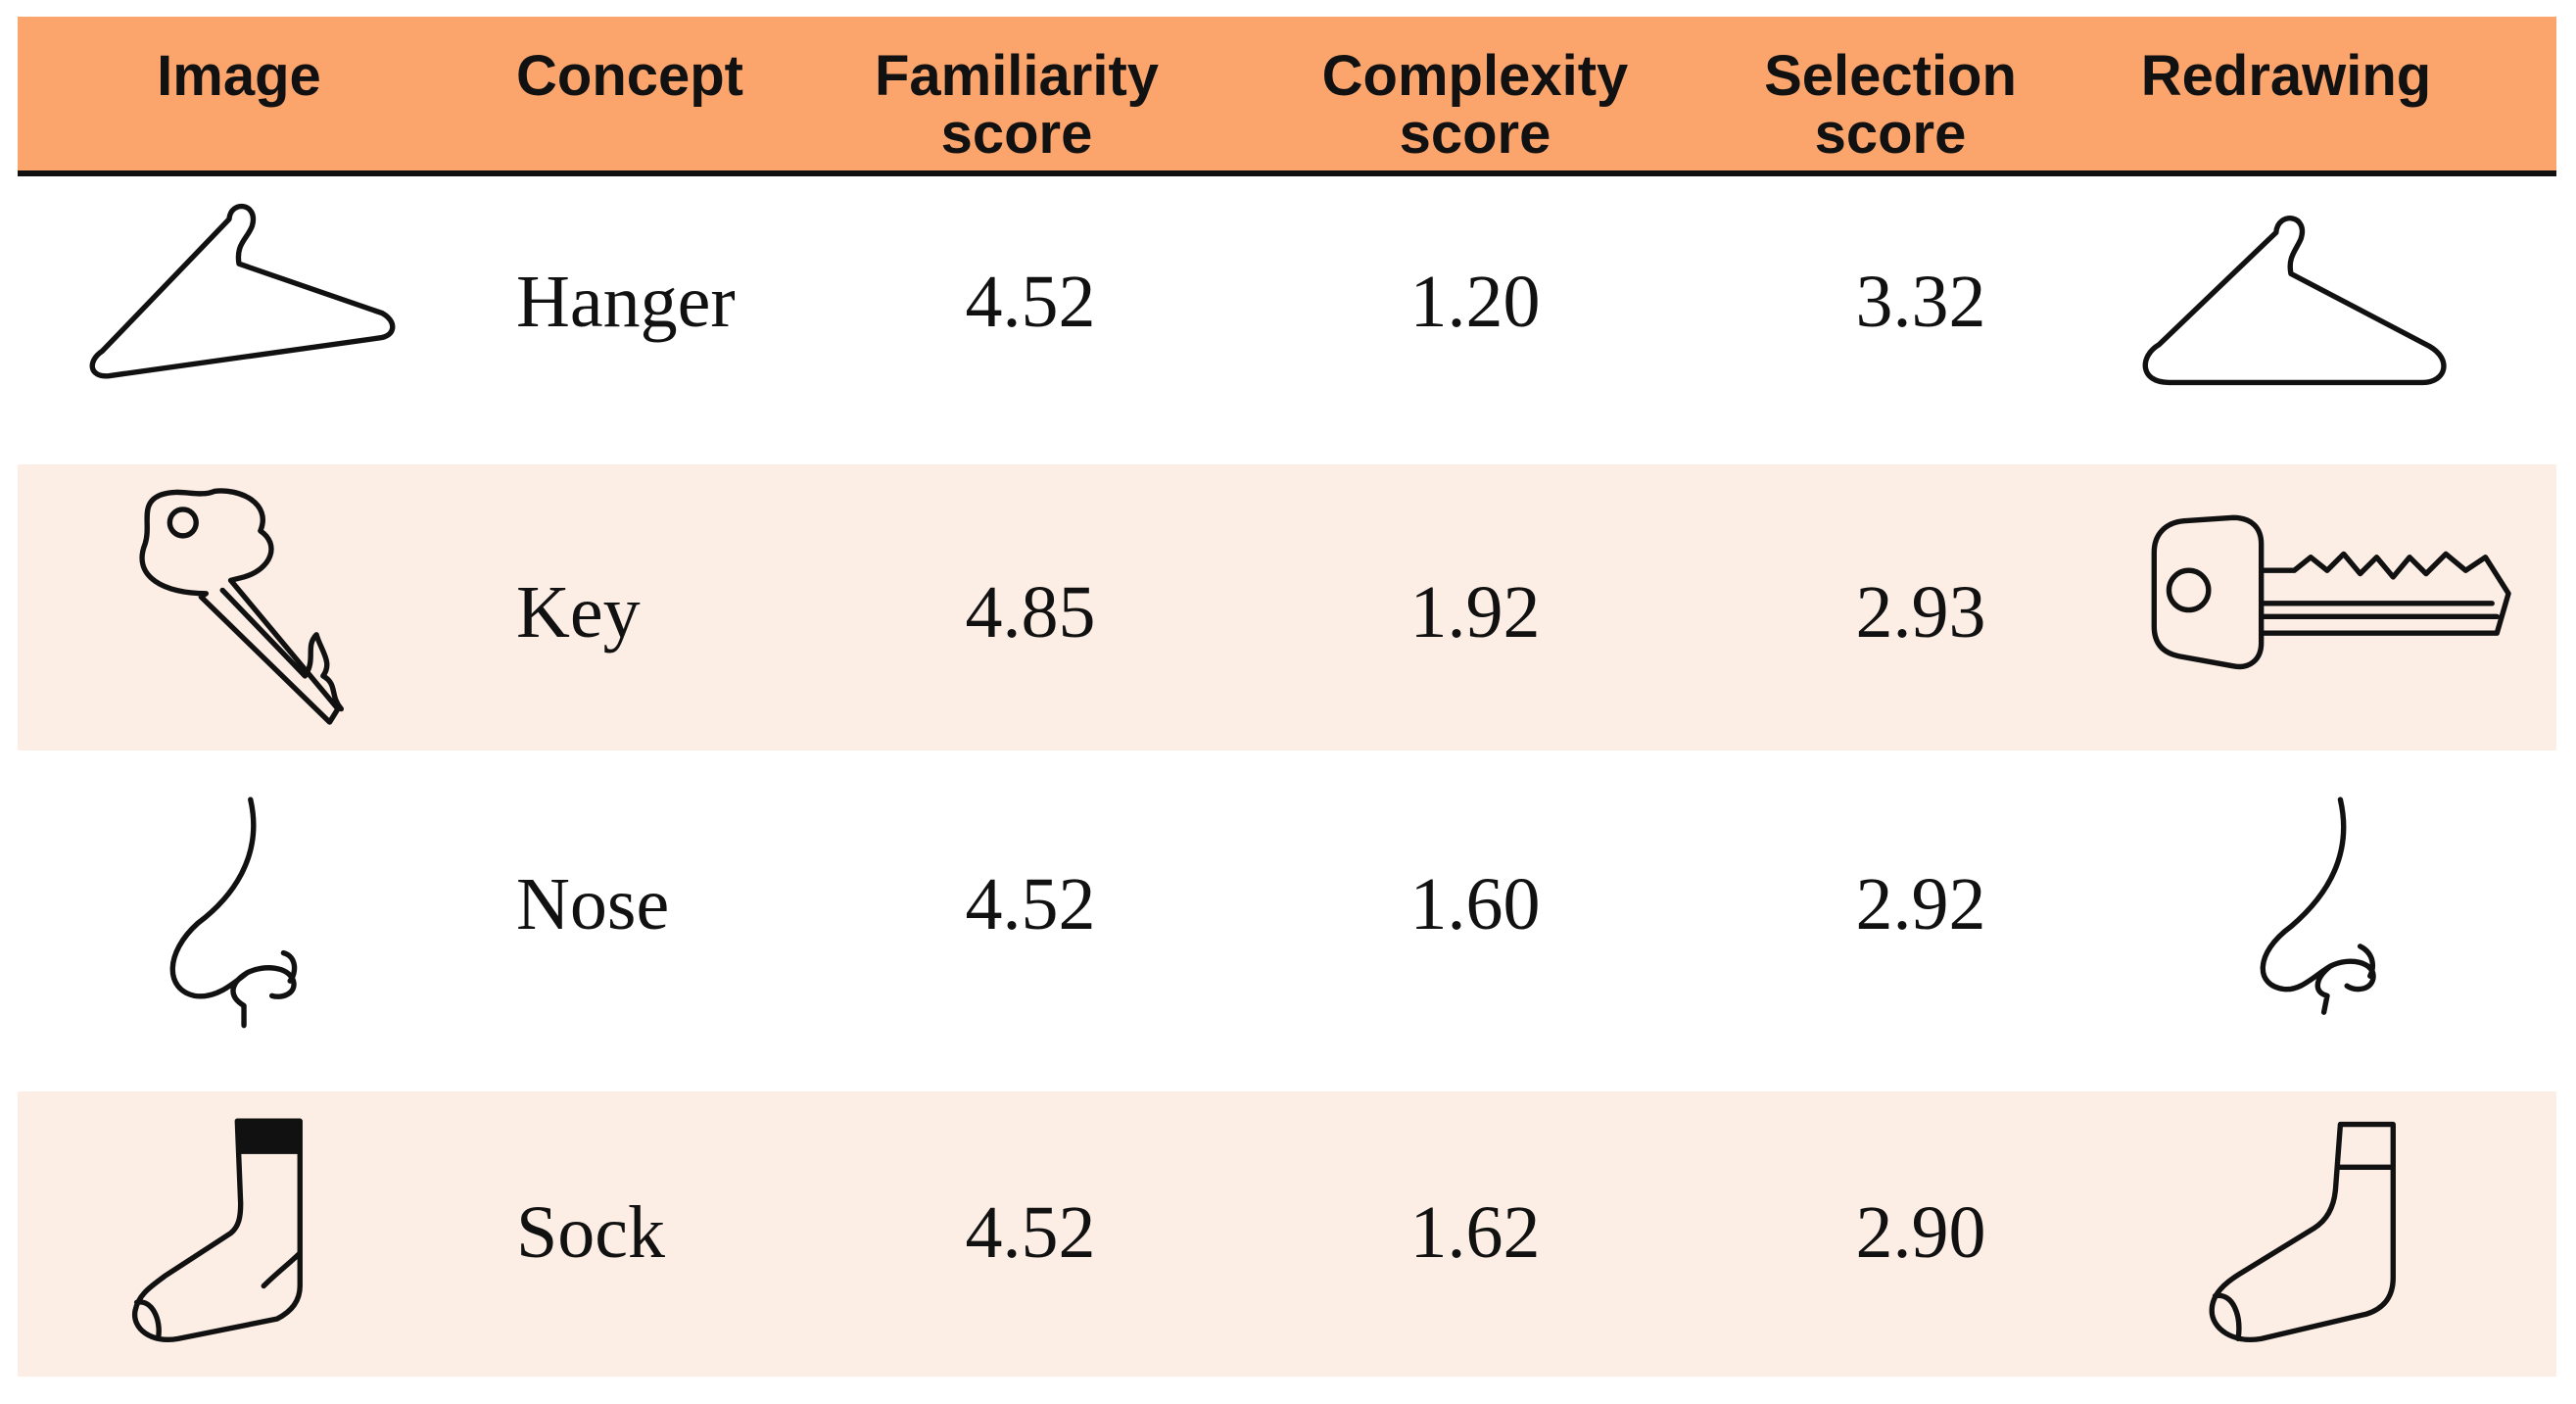 The image size is (2576, 1404). What do you see at coordinates (2318, 906) in the screenshot?
I see `nose-redrawing` at bounding box center [2318, 906].